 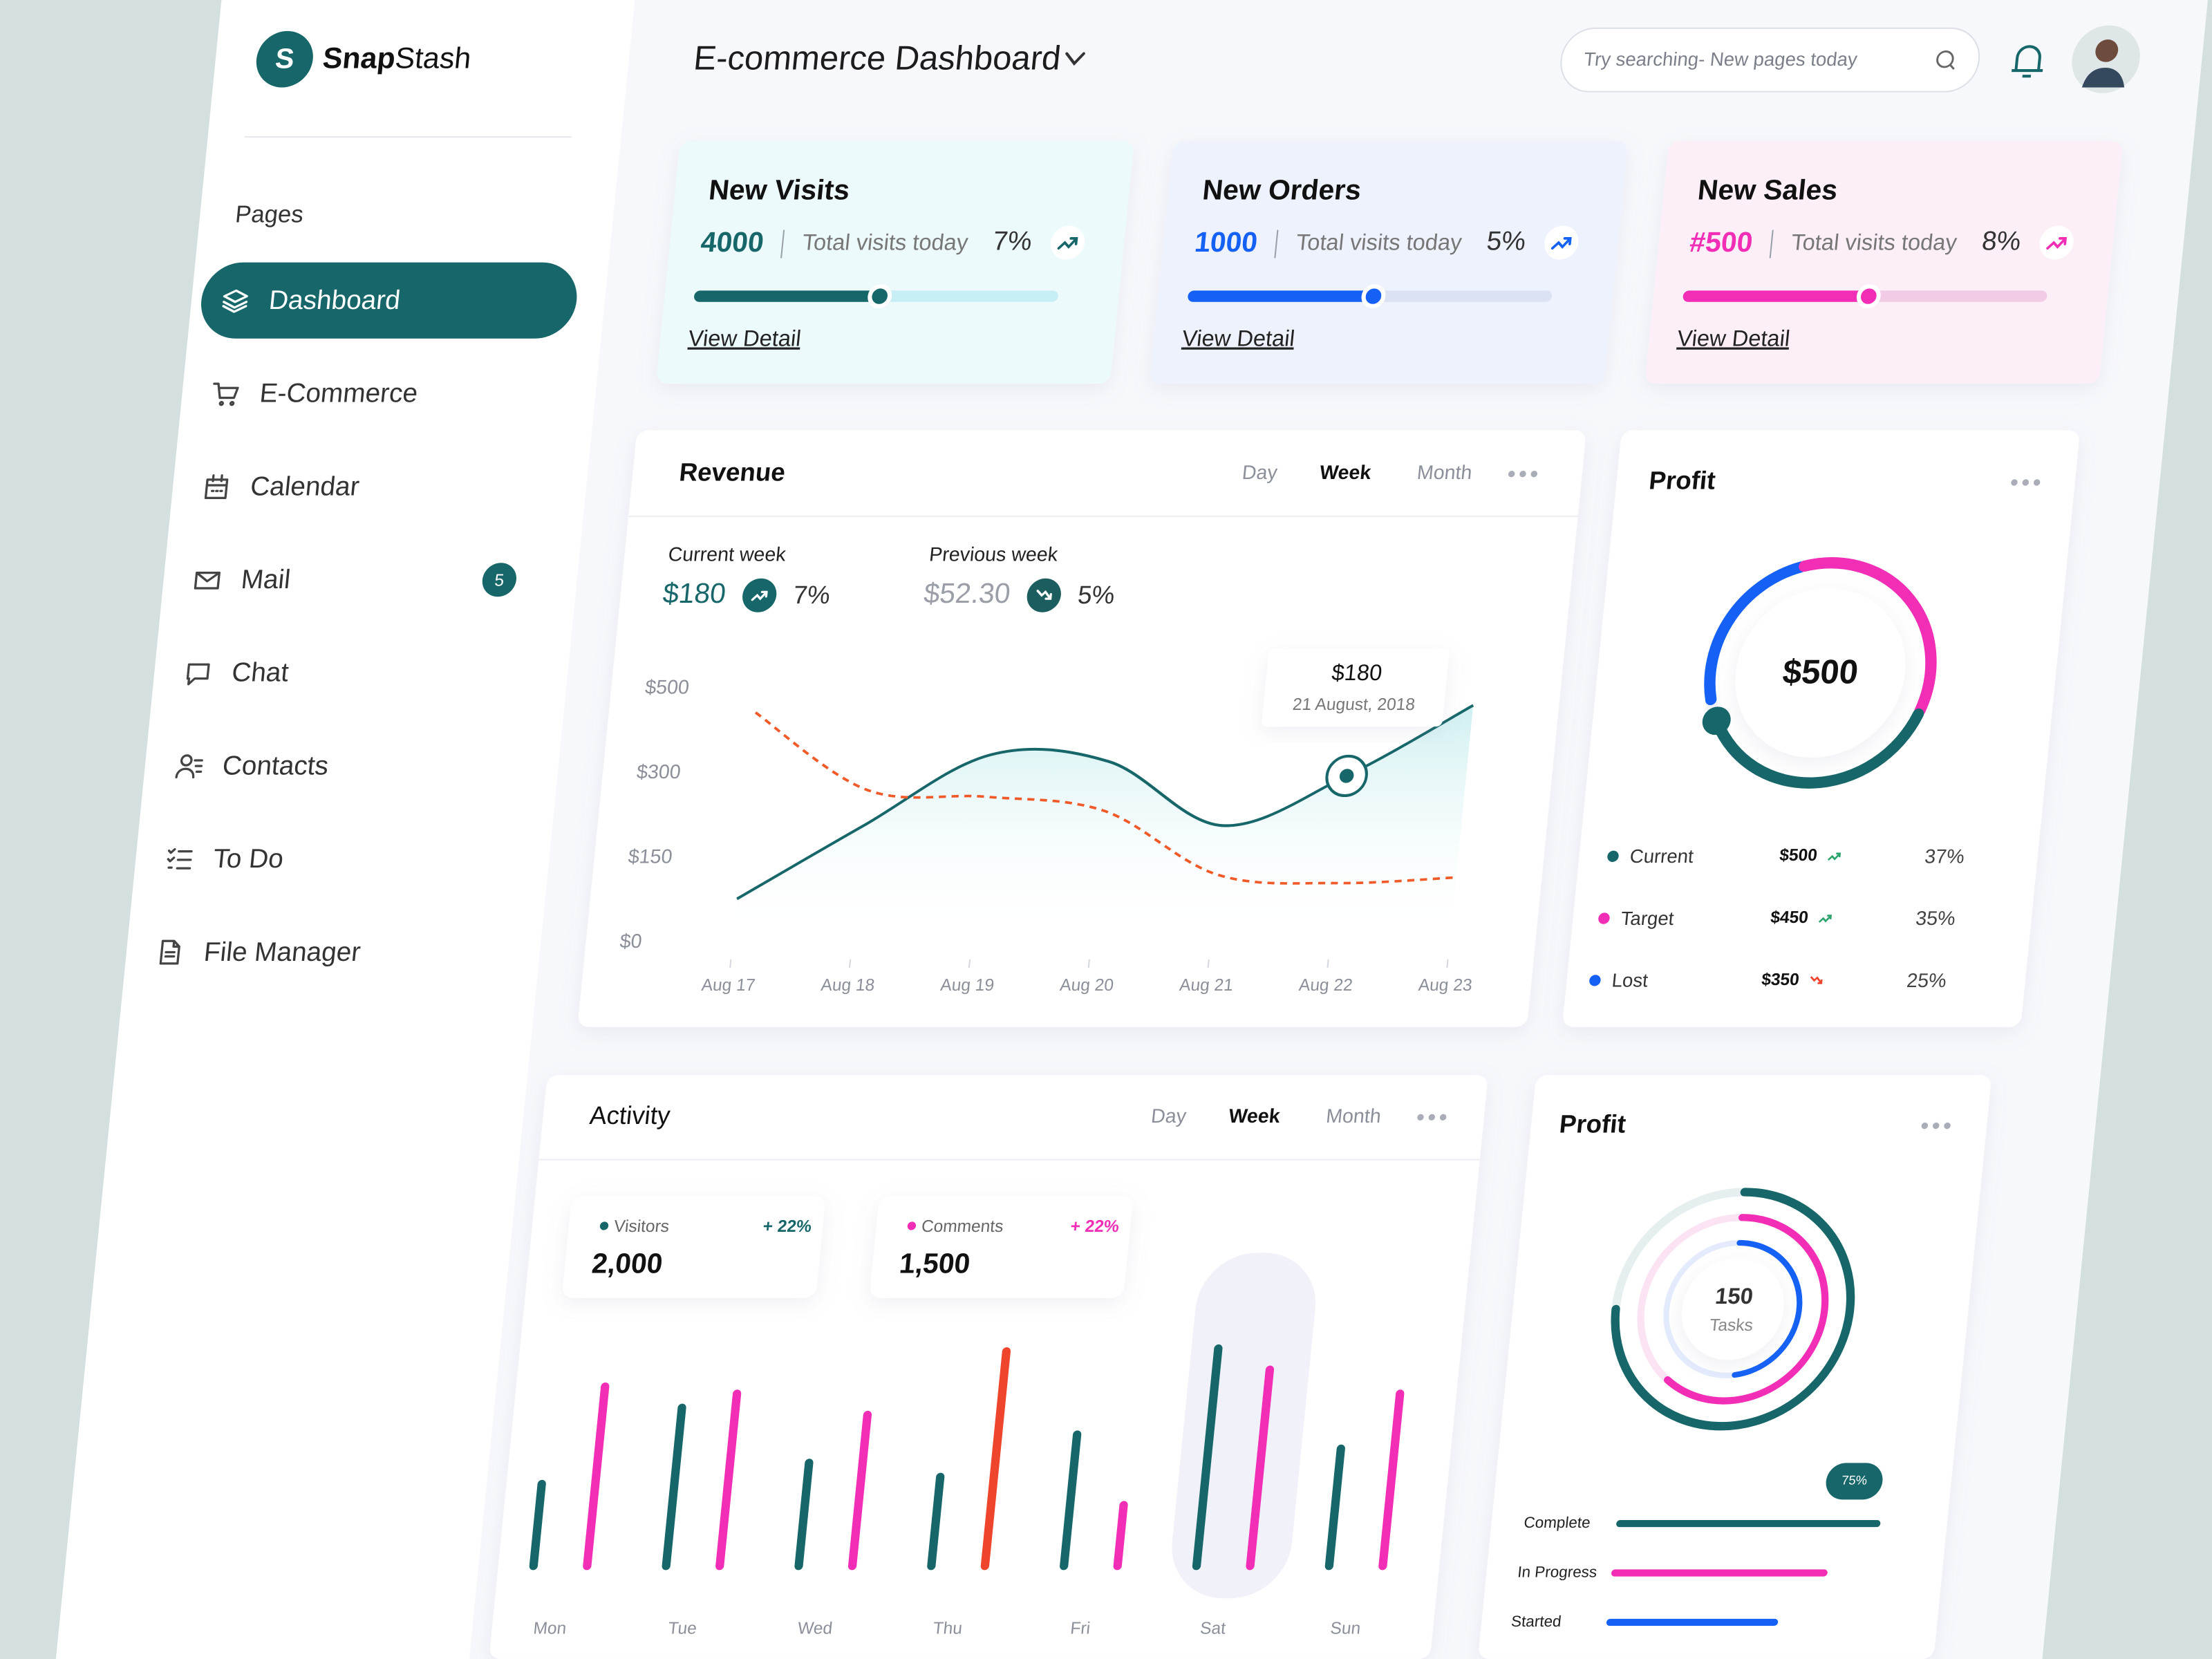 What do you see at coordinates (238, 673) in the screenshot?
I see `nav-item: Chat` at bounding box center [238, 673].